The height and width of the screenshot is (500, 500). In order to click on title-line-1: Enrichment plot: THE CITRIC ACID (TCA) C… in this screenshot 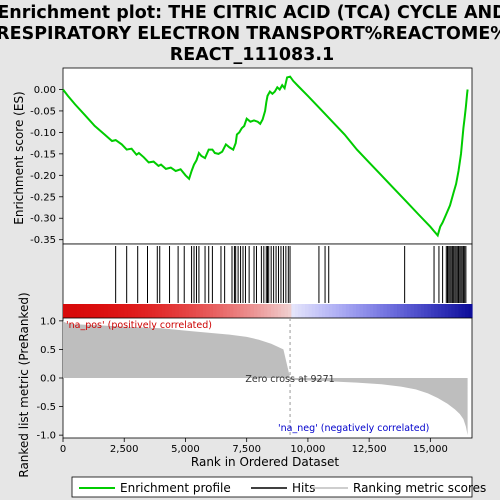, I will do `click(250, 13)`.